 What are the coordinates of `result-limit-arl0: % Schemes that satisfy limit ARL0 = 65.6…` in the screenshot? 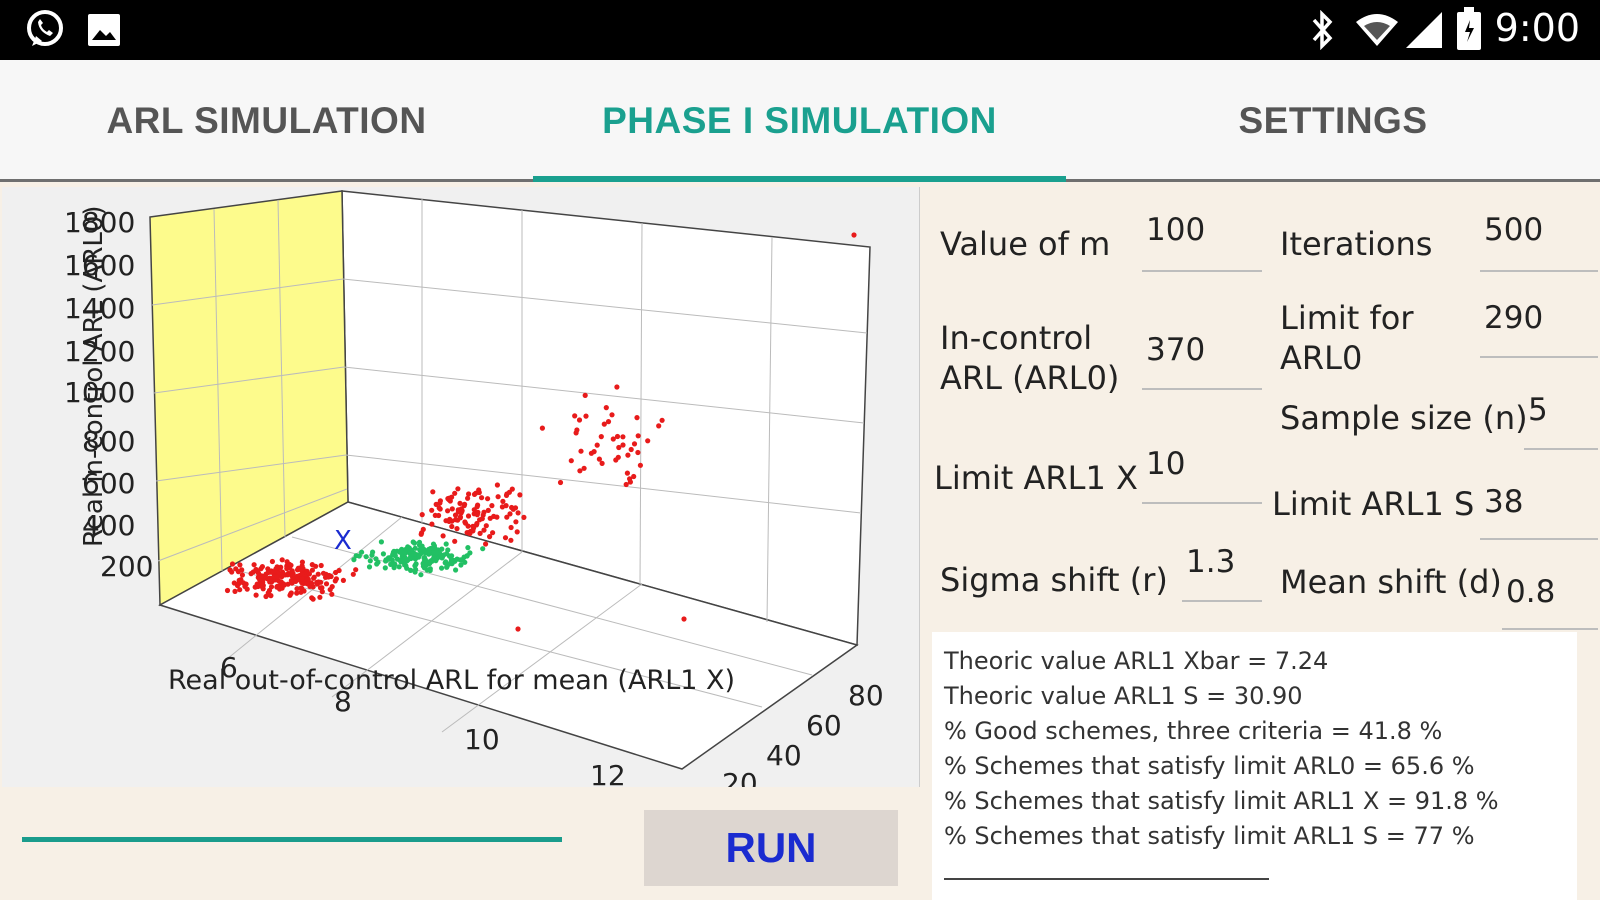 It's located at (1209, 766).